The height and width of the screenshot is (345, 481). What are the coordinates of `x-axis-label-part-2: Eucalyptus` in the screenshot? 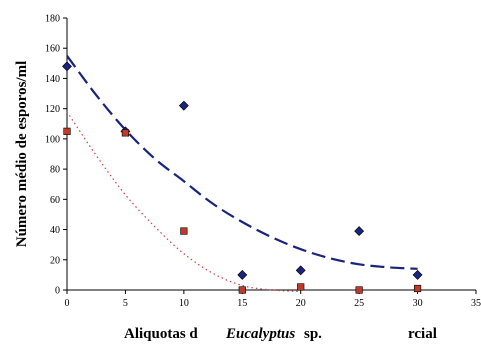 It's located at (260, 334).